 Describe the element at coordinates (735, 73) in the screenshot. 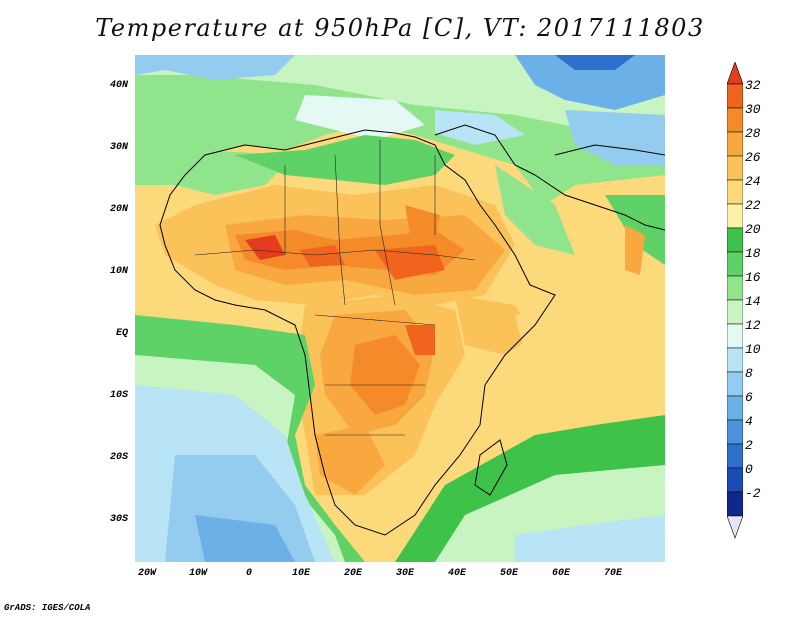

I see `colorbar-arrow-top` at that location.